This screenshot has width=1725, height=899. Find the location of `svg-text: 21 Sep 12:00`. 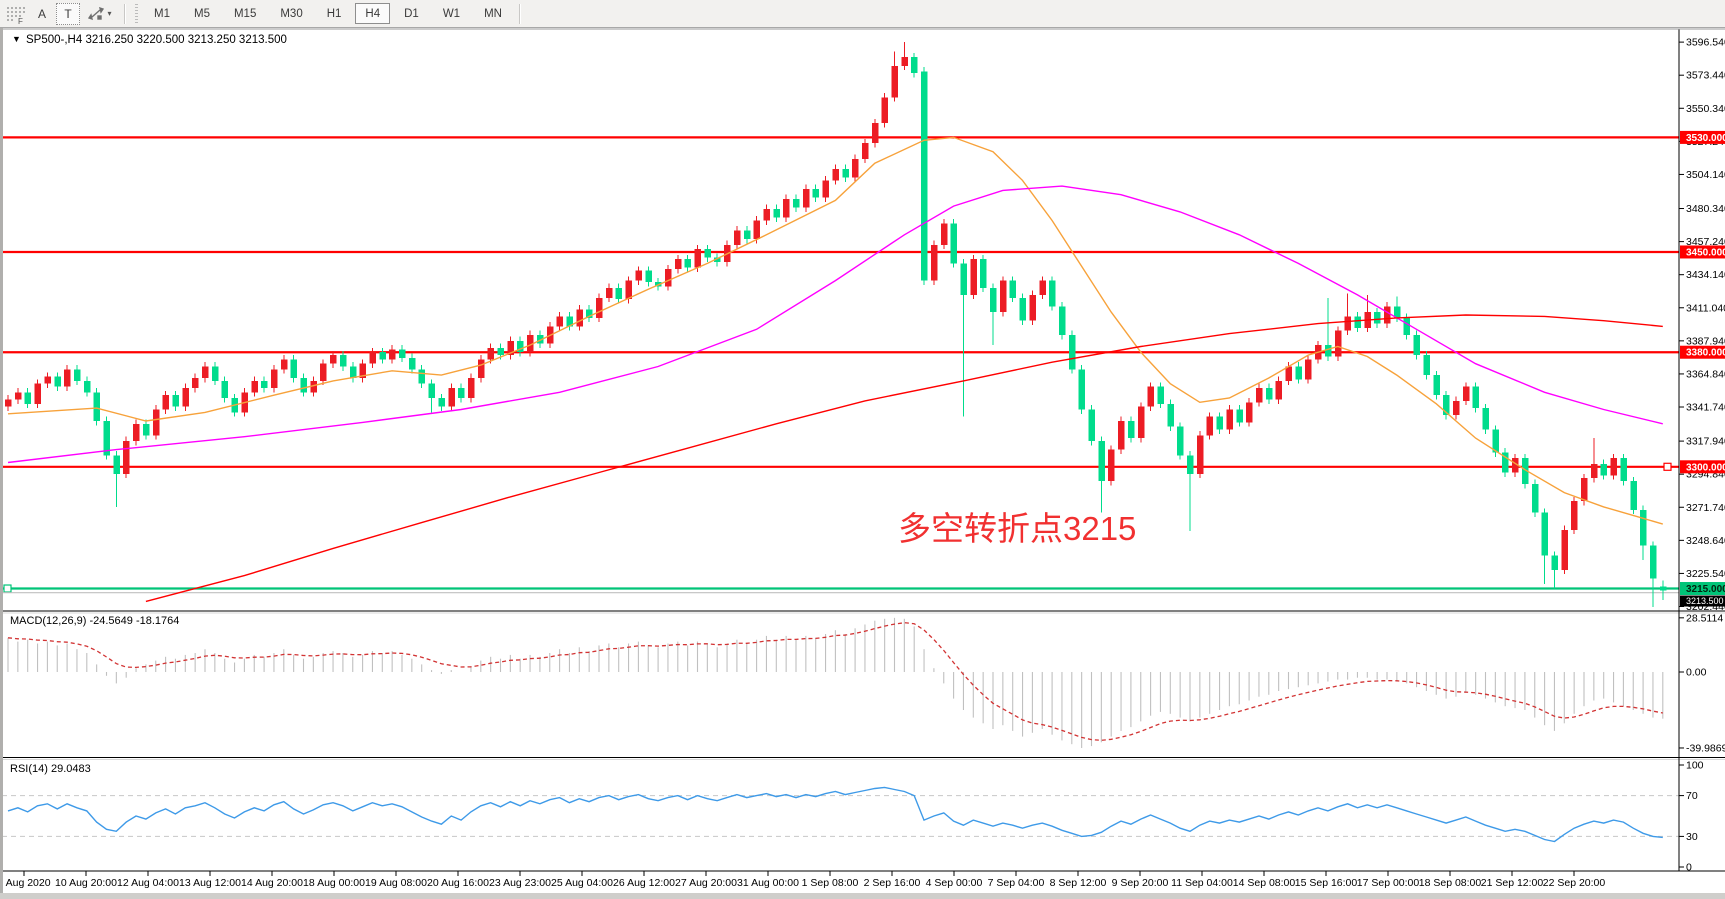

svg-text: 21 Sep 12:00 is located at coordinates (1512, 883).